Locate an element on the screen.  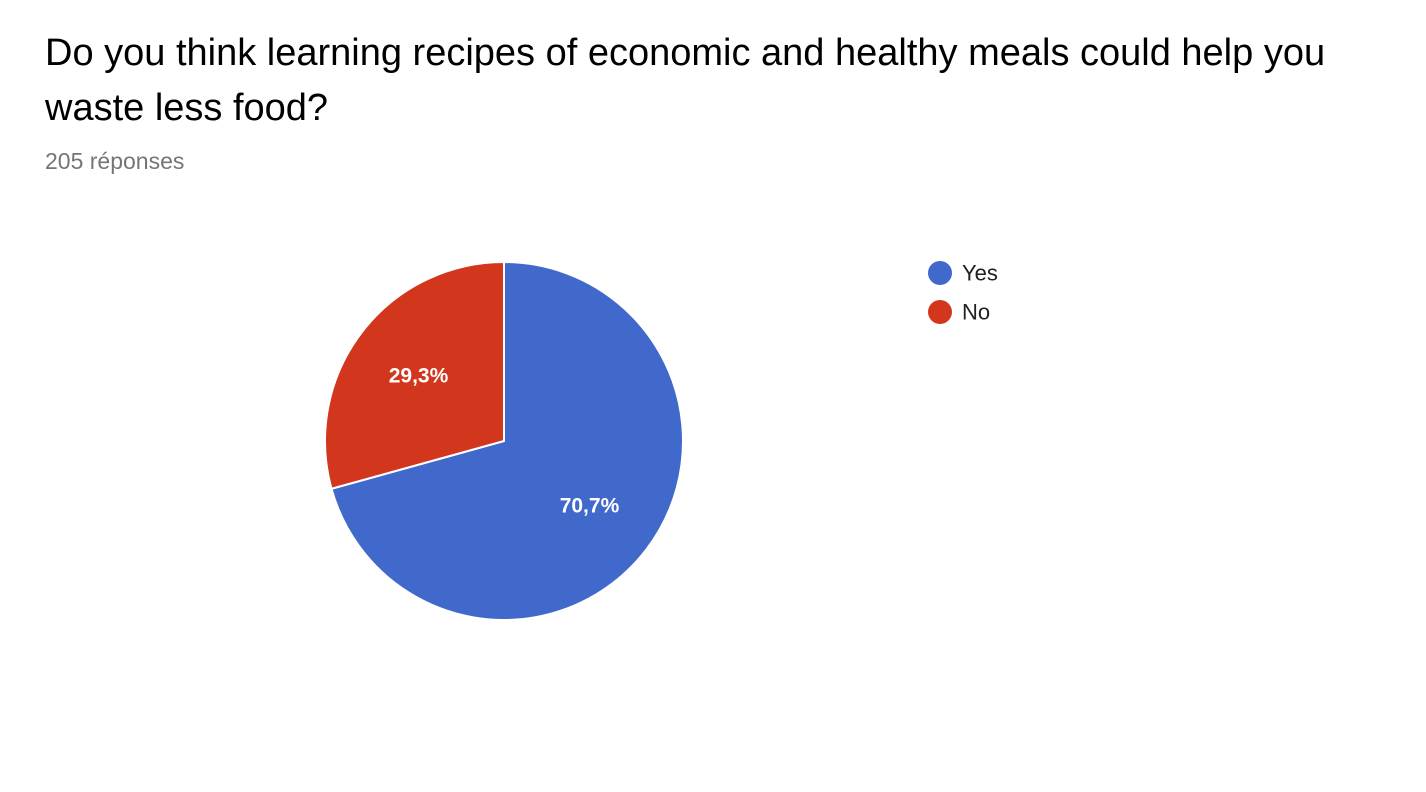
pie-slice-yes is located at coordinates (507, 441).